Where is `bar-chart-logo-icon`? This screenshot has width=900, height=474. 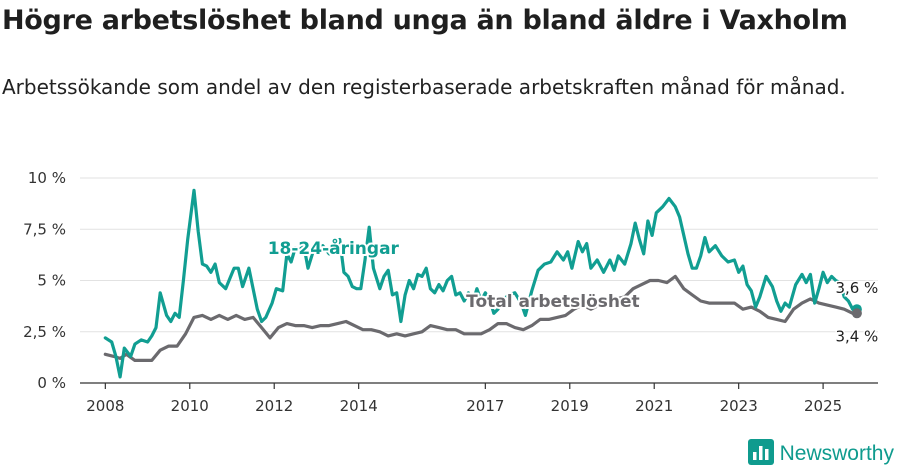
bar-chart-logo-icon is located at coordinates (760, 454).